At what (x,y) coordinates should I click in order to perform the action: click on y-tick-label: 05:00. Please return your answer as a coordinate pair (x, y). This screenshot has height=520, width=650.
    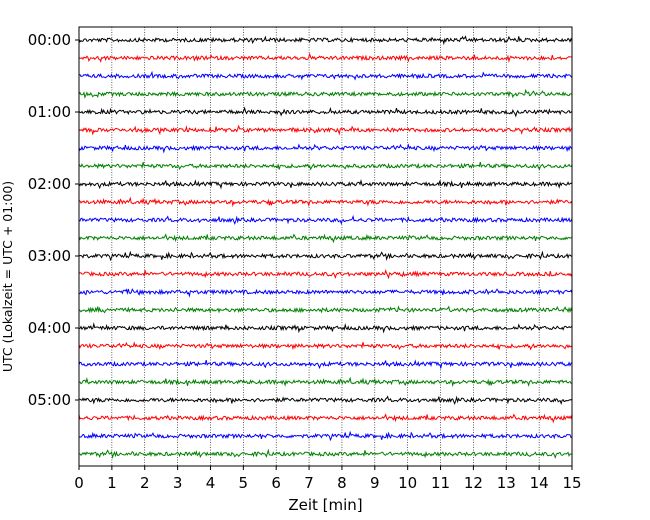
    Looking at the image, I should click on (49, 400).